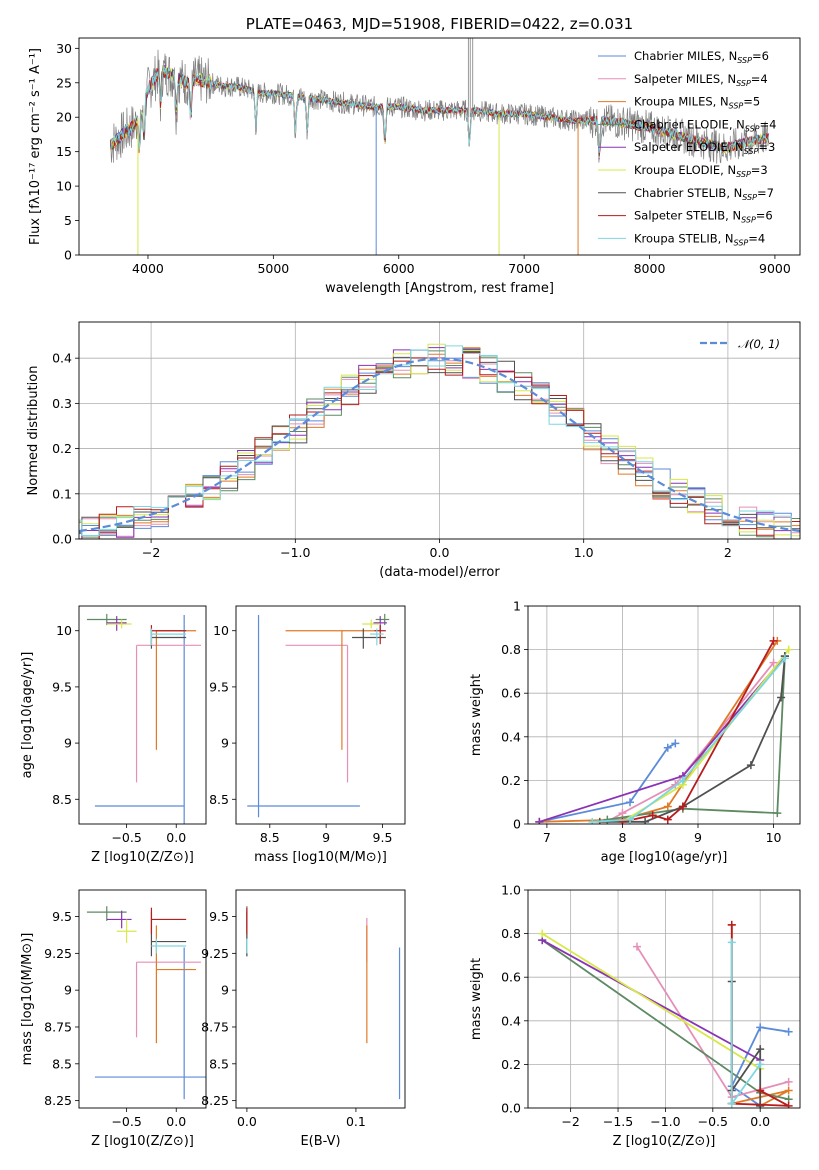  I want to click on y-tick-label: 10, so click(64, 630).